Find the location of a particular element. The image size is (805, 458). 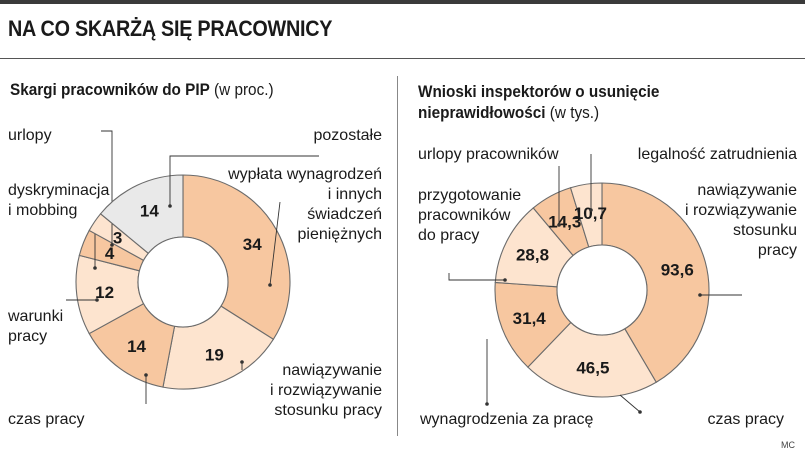

headline: NA CO SKARŻĄ SIĘ PRACOWNICY is located at coordinates (170, 28).